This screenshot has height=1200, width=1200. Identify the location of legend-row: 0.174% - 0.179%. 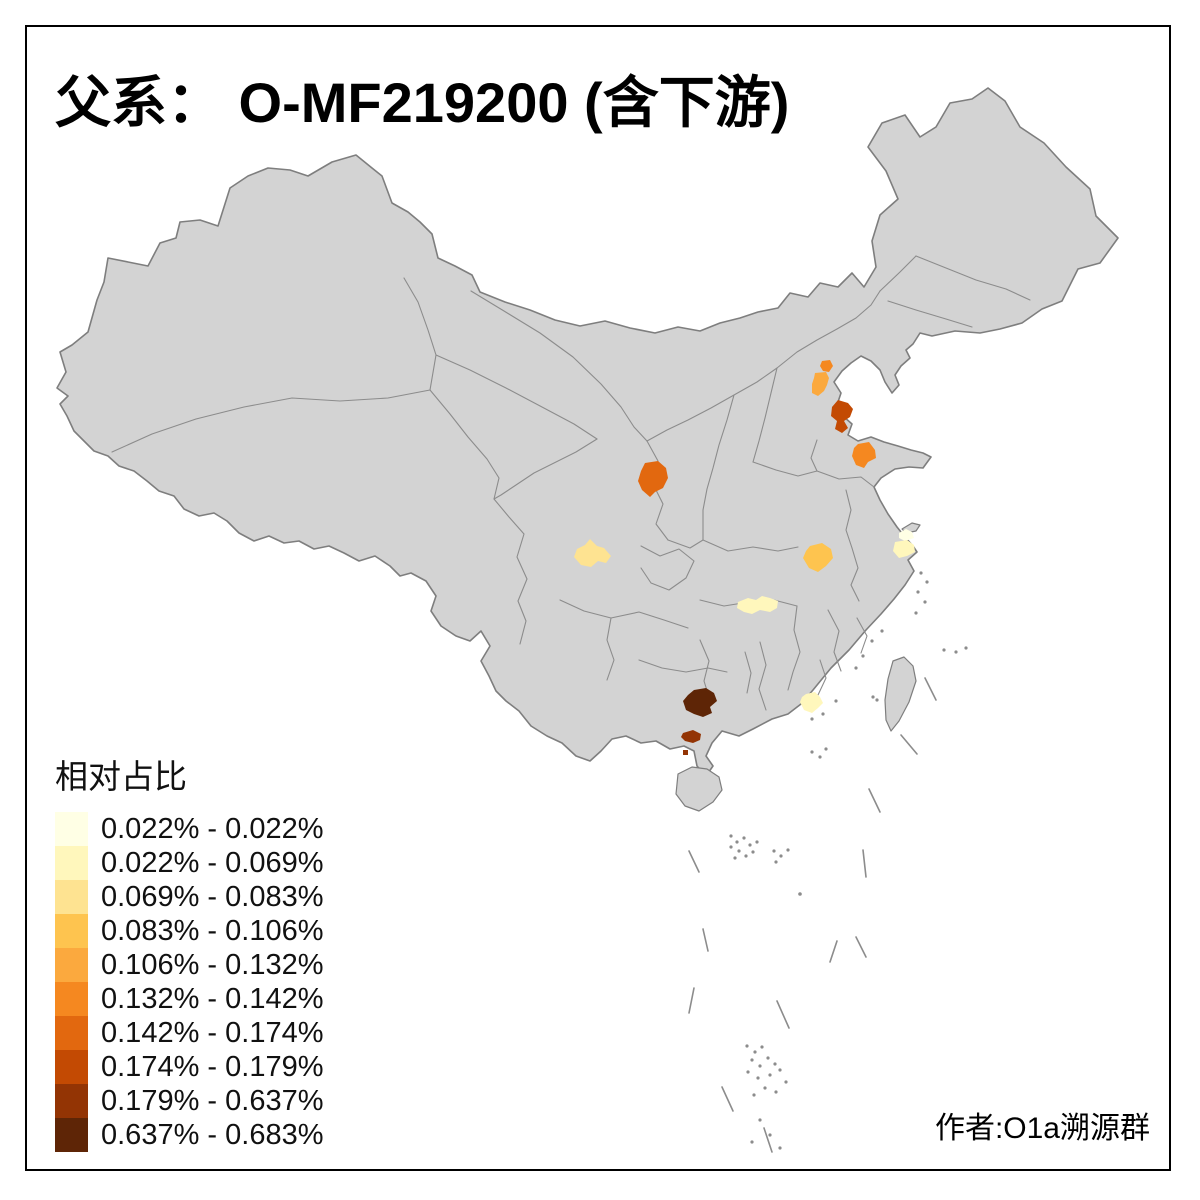
(189, 1067).